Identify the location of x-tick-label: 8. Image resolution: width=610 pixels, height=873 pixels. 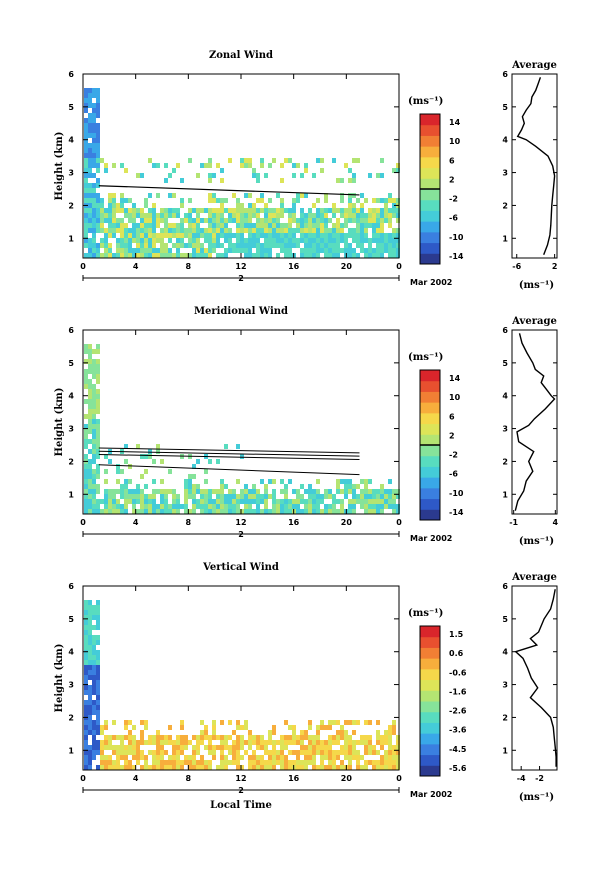
(189, 266).